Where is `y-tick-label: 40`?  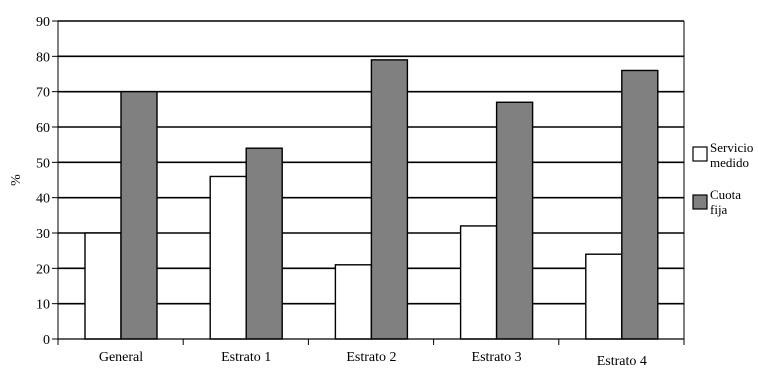 y-tick-label: 40 is located at coordinates (43, 199).